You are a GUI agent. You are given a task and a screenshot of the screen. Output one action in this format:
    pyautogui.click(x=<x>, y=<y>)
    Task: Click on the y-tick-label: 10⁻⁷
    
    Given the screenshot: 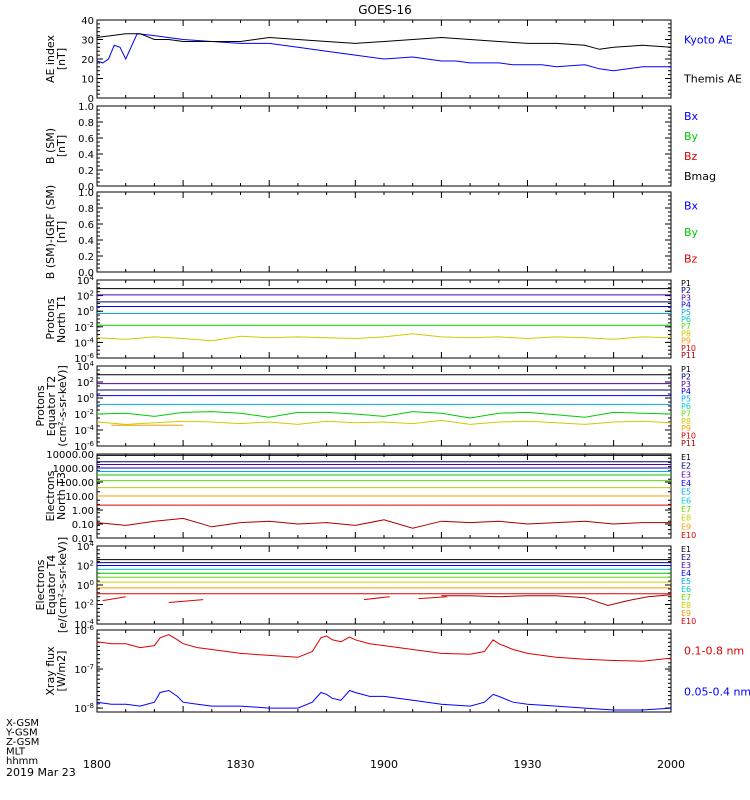 What is the action you would take?
    pyautogui.click(x=84, y=669)
    